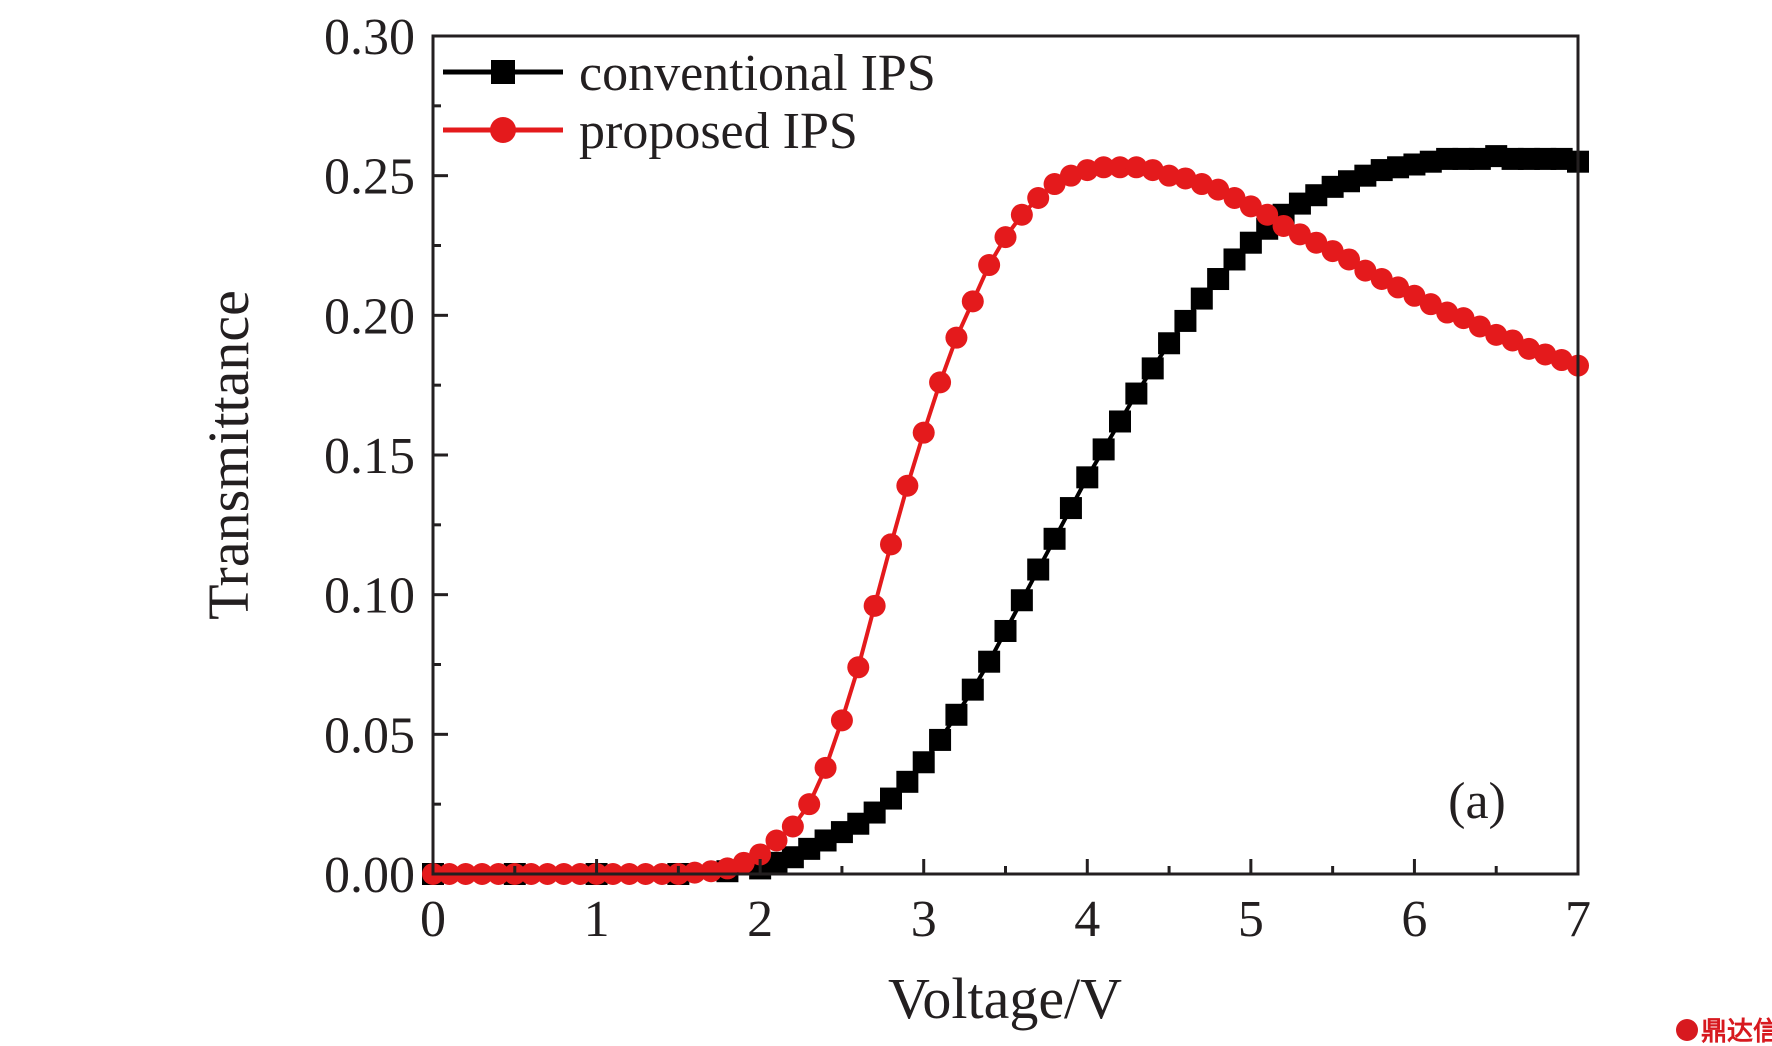  I want to click on y-tick-label: 0.00, so click(369, 875).